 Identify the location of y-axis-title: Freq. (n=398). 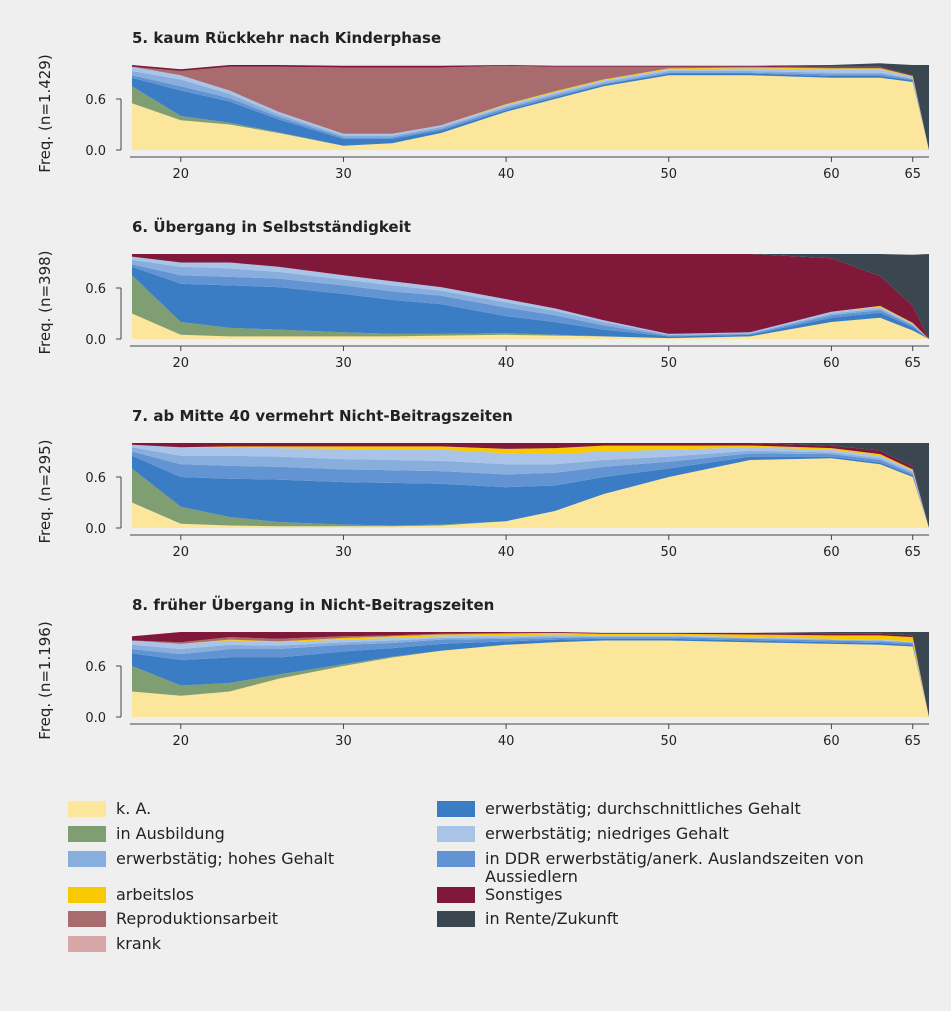
(45, 302).